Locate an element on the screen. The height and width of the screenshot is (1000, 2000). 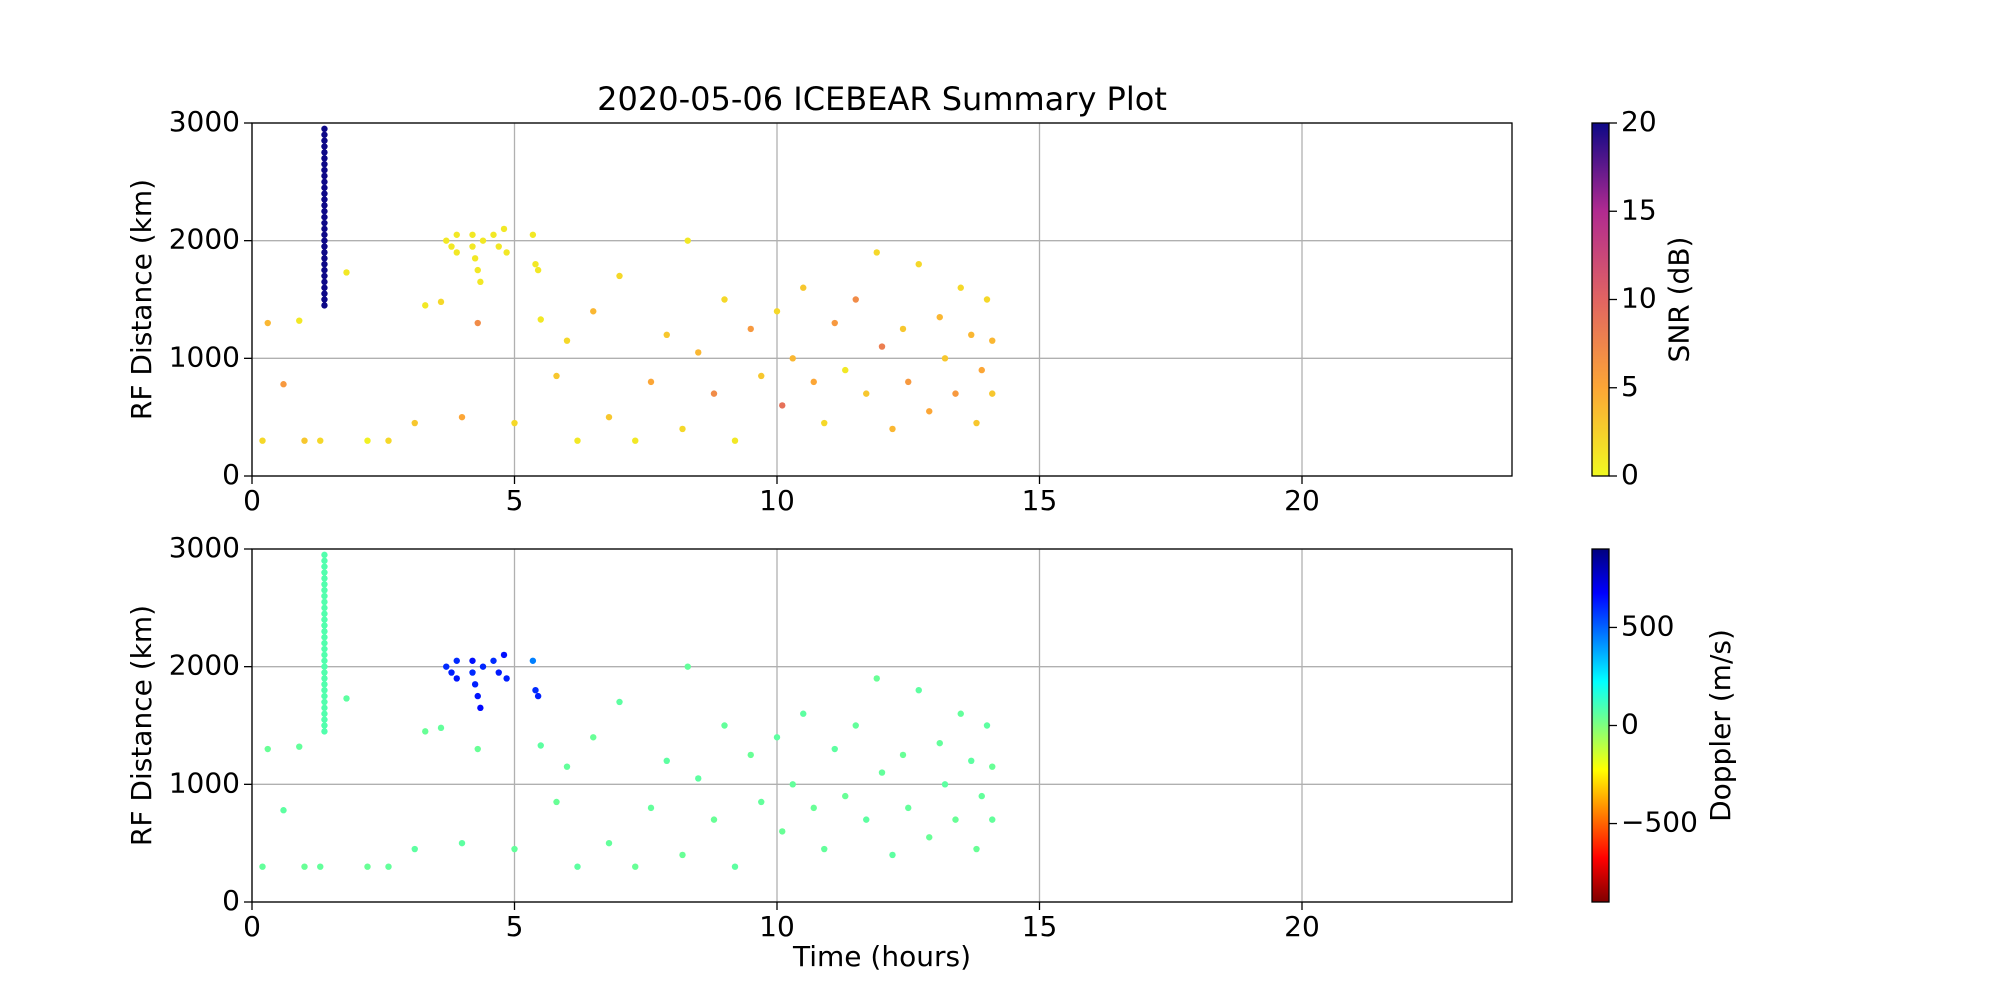
x-tick-label: 0 is located at coordinates (252, 926).